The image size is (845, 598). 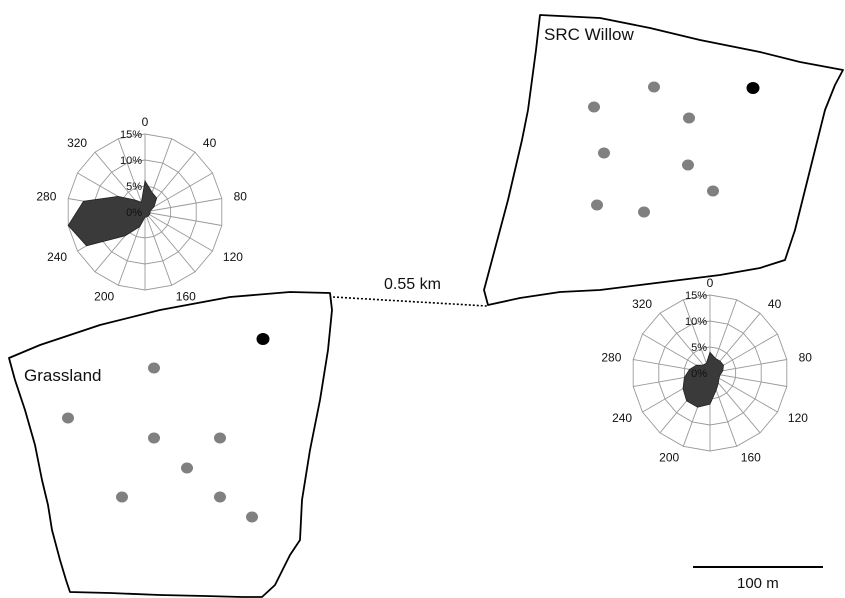 I want to click on willow-rose-frequency-area, so click(x=703, y=379).